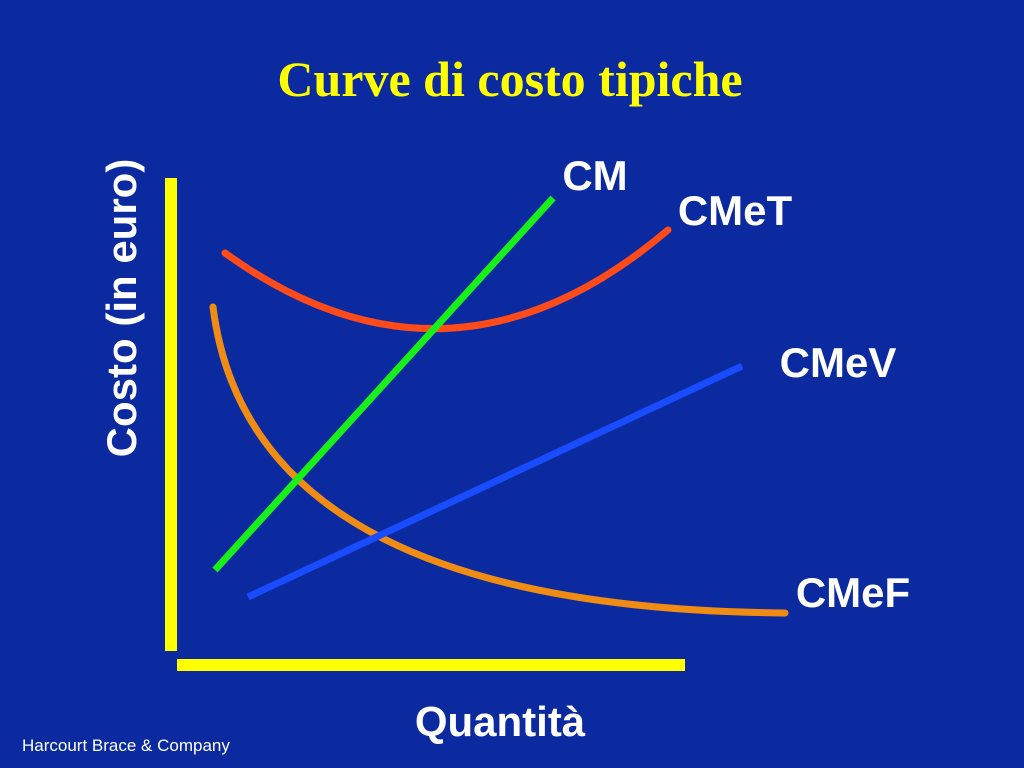 The height and width of the screenshot is (768, 1024). I want to click on x-axis-label: Quantità, so click(500, 721).